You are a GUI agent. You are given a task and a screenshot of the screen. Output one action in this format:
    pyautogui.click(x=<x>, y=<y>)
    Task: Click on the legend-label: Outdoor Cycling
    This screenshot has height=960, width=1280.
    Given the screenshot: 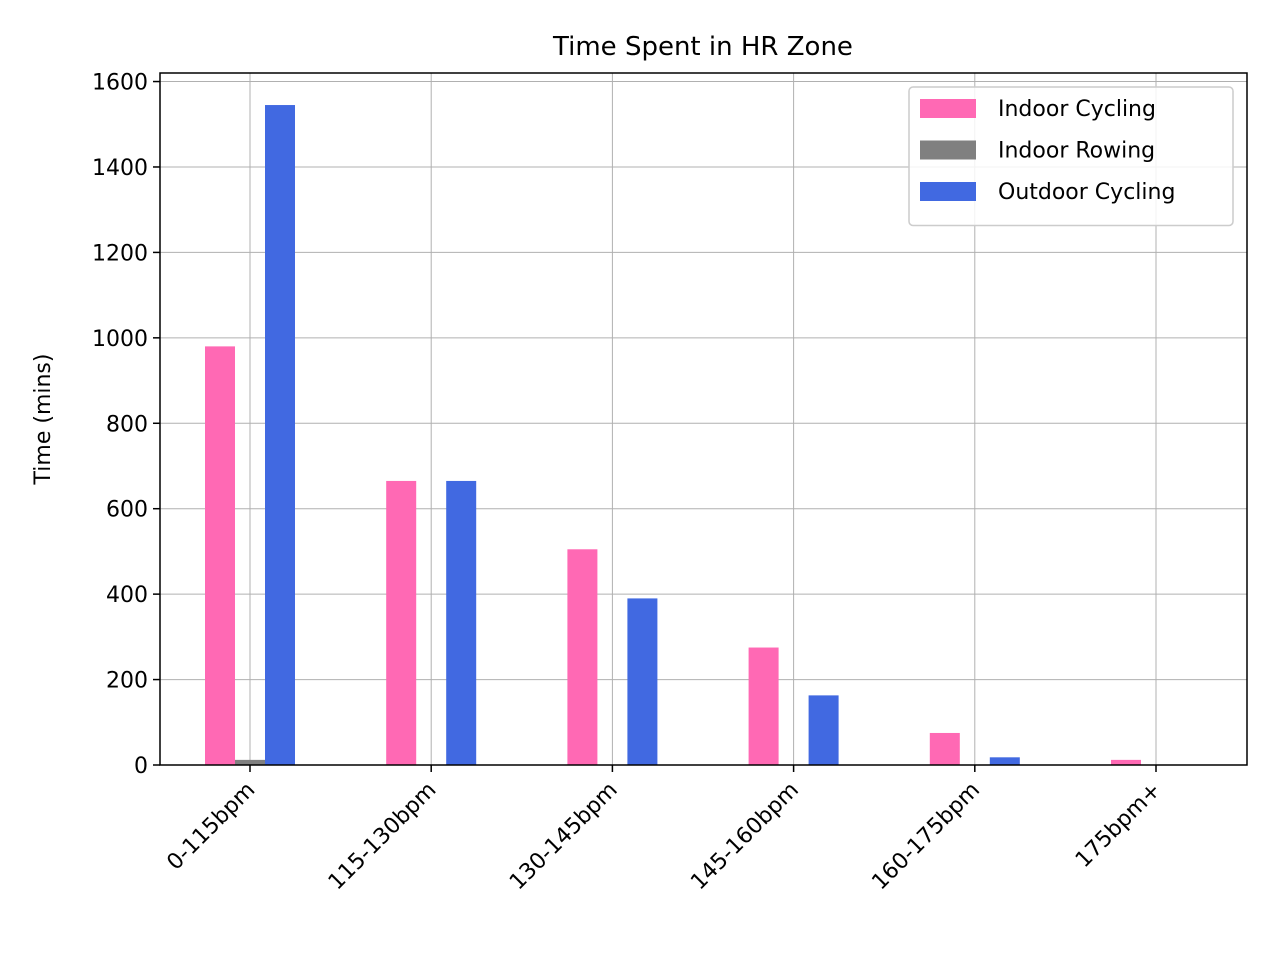 What is the action you would take?
    pyautogui.click(x=1086, y=192)
    